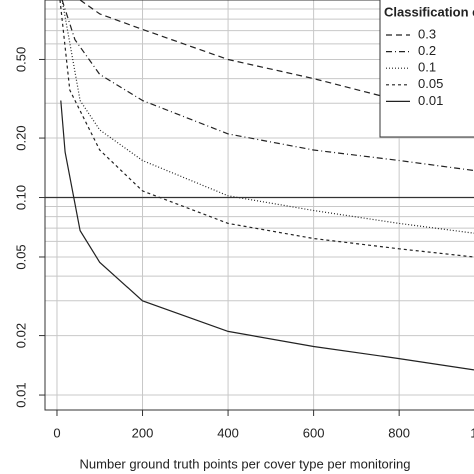 This screenshot has height=474, width=474. What do you see at coordinates (429, 11) in the screenshot?
I see `legend-title: Classification er` at bounding box center [429, 11].